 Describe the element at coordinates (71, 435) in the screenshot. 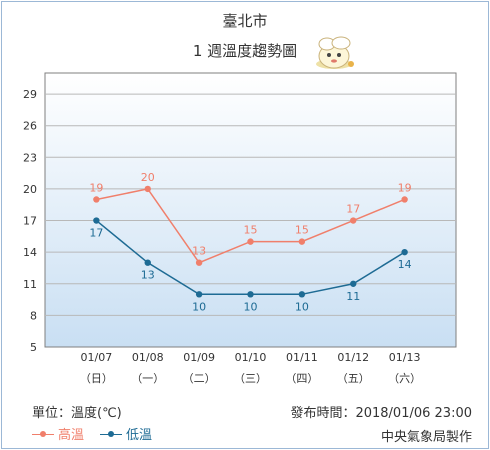

I see `legend-label-high: 高溫` at that location.